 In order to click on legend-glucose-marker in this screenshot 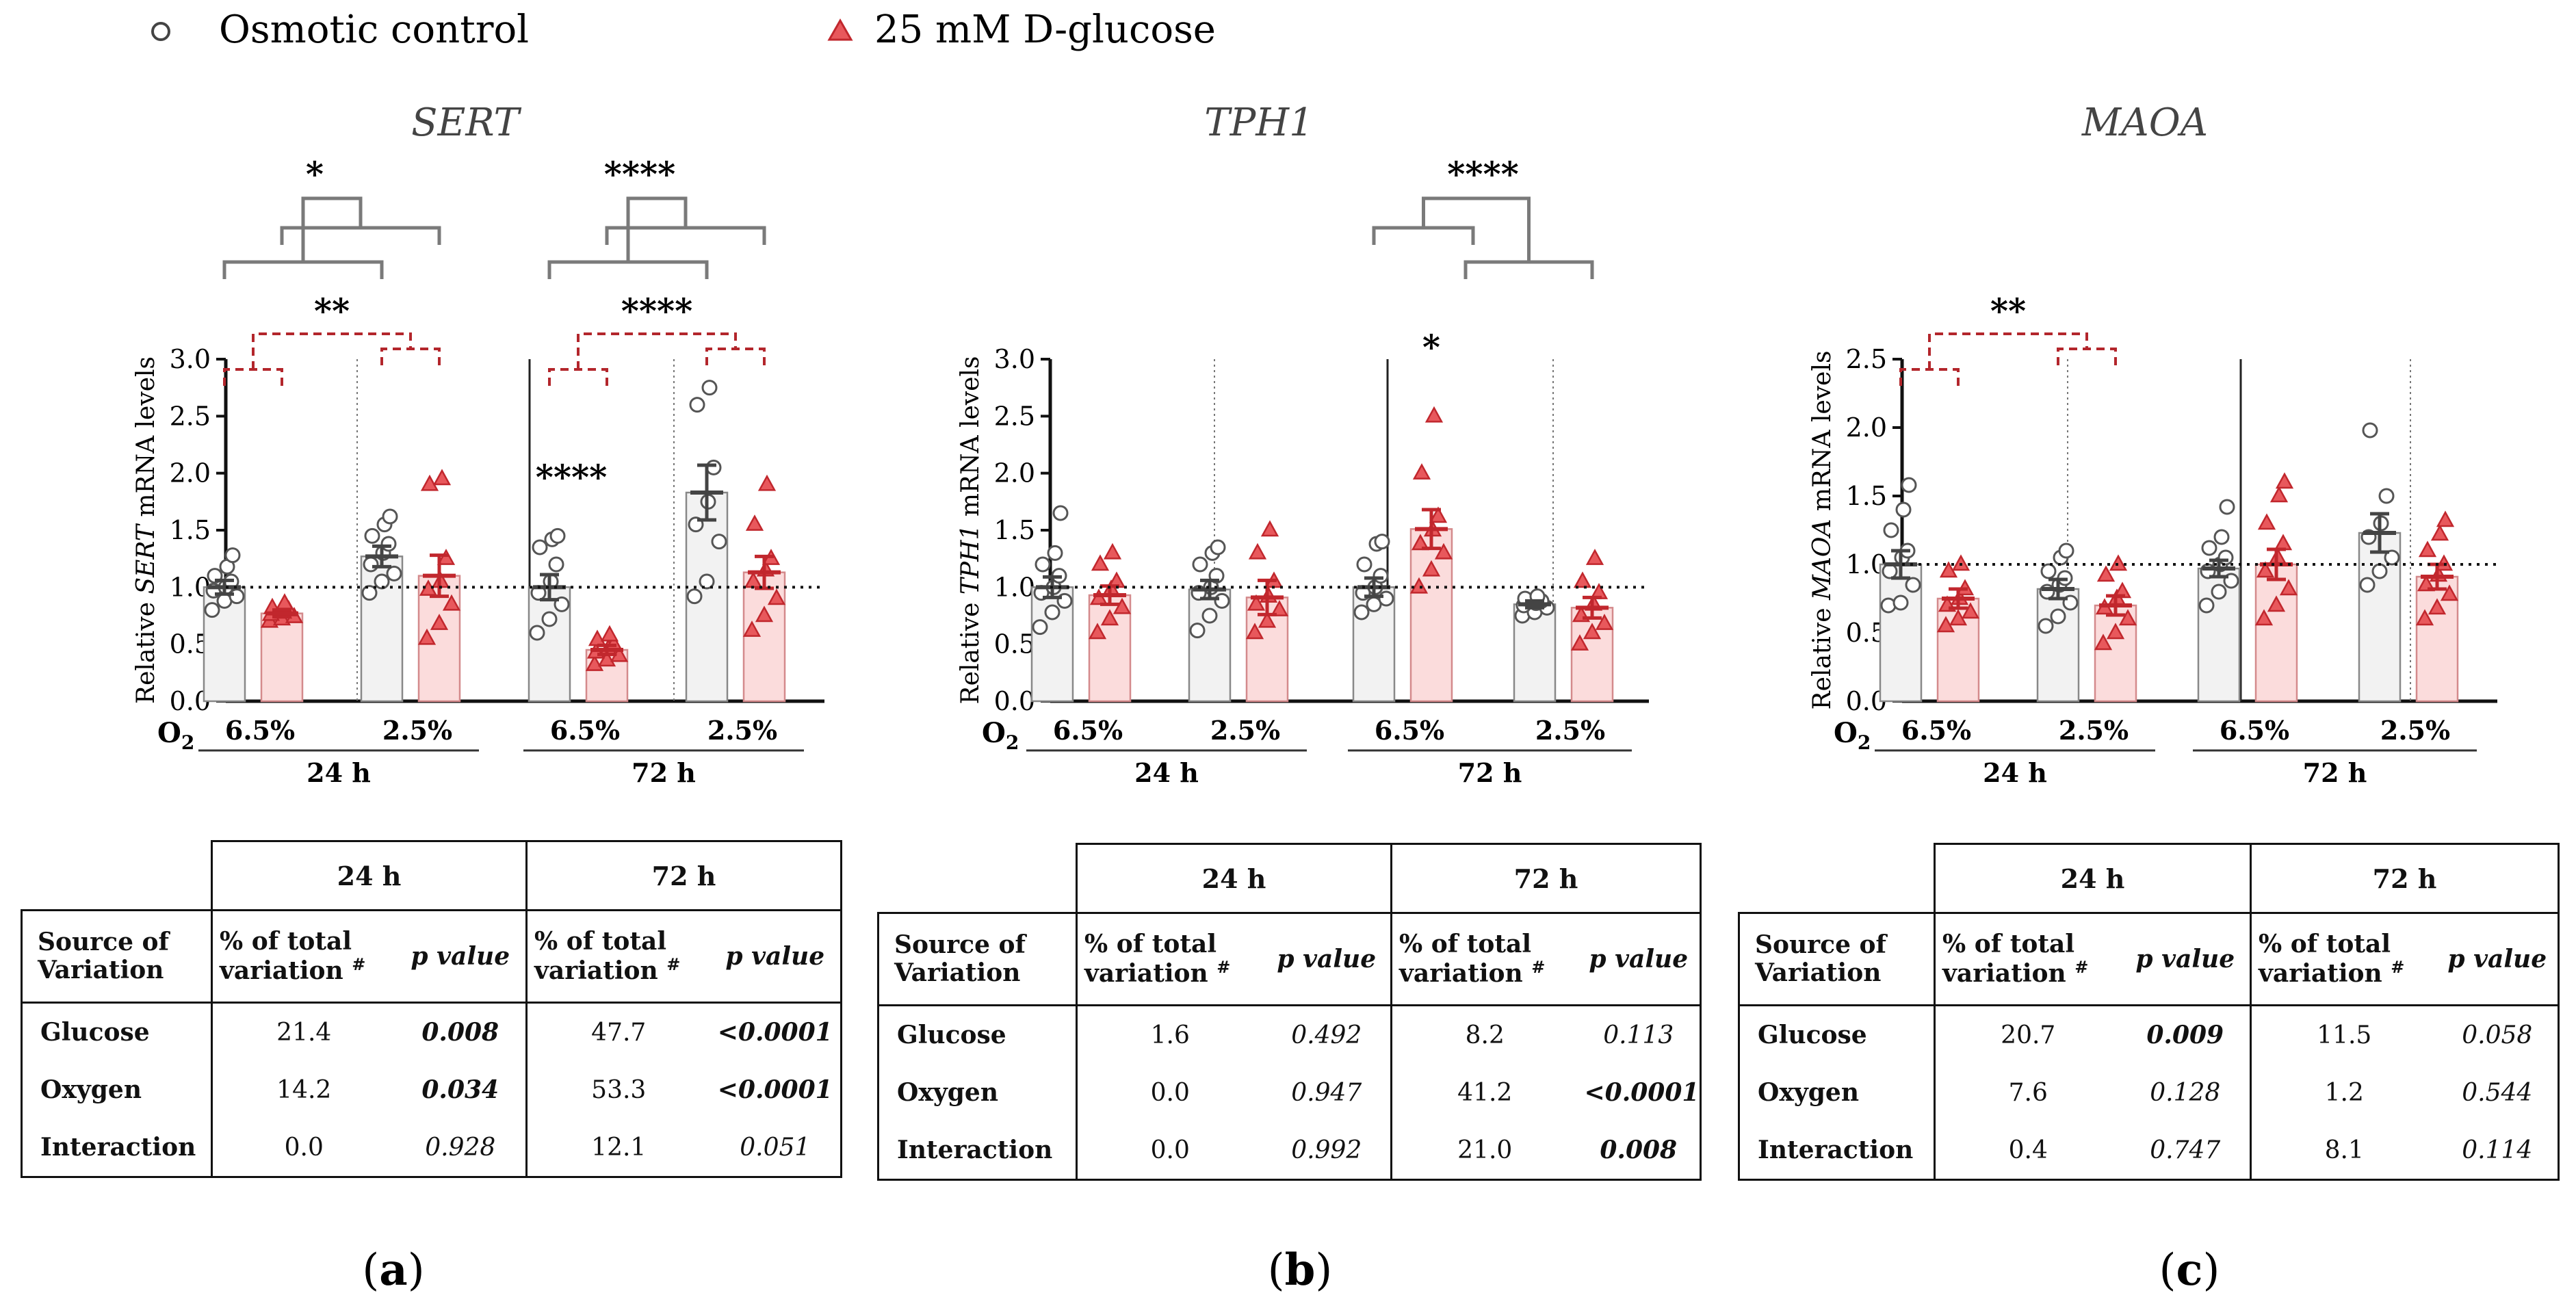, I will do `click(840, 30)`.